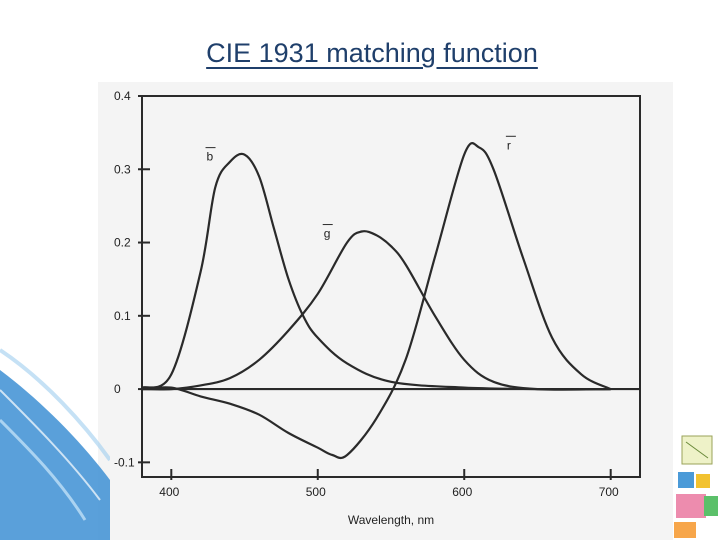  I want to click on x-tick-label: 500, so click(316, 492).